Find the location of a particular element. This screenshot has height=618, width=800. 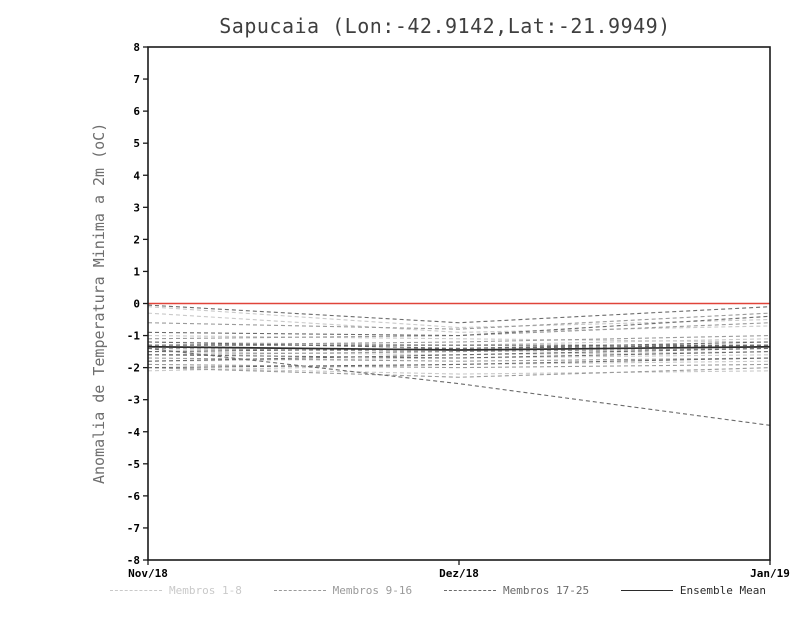

legend-label: Membros 1-8 is located at coordinates (205, 590).